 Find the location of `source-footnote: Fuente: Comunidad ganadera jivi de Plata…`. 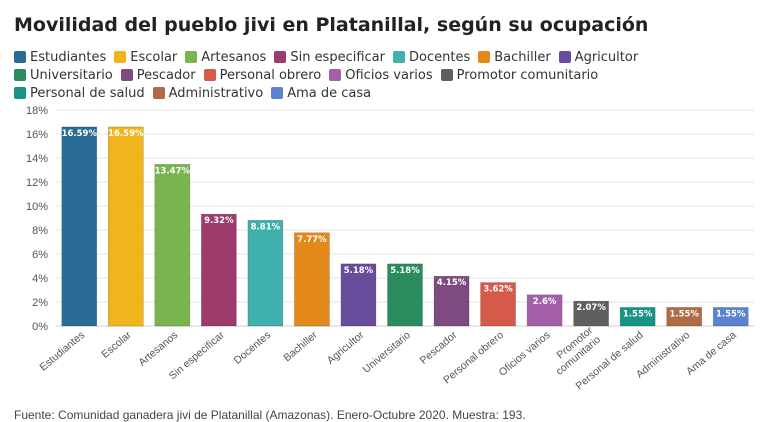

source-footnote: Fuente: Comunidad ganadera jivi de Plata… is located at coordinates (270, 415).